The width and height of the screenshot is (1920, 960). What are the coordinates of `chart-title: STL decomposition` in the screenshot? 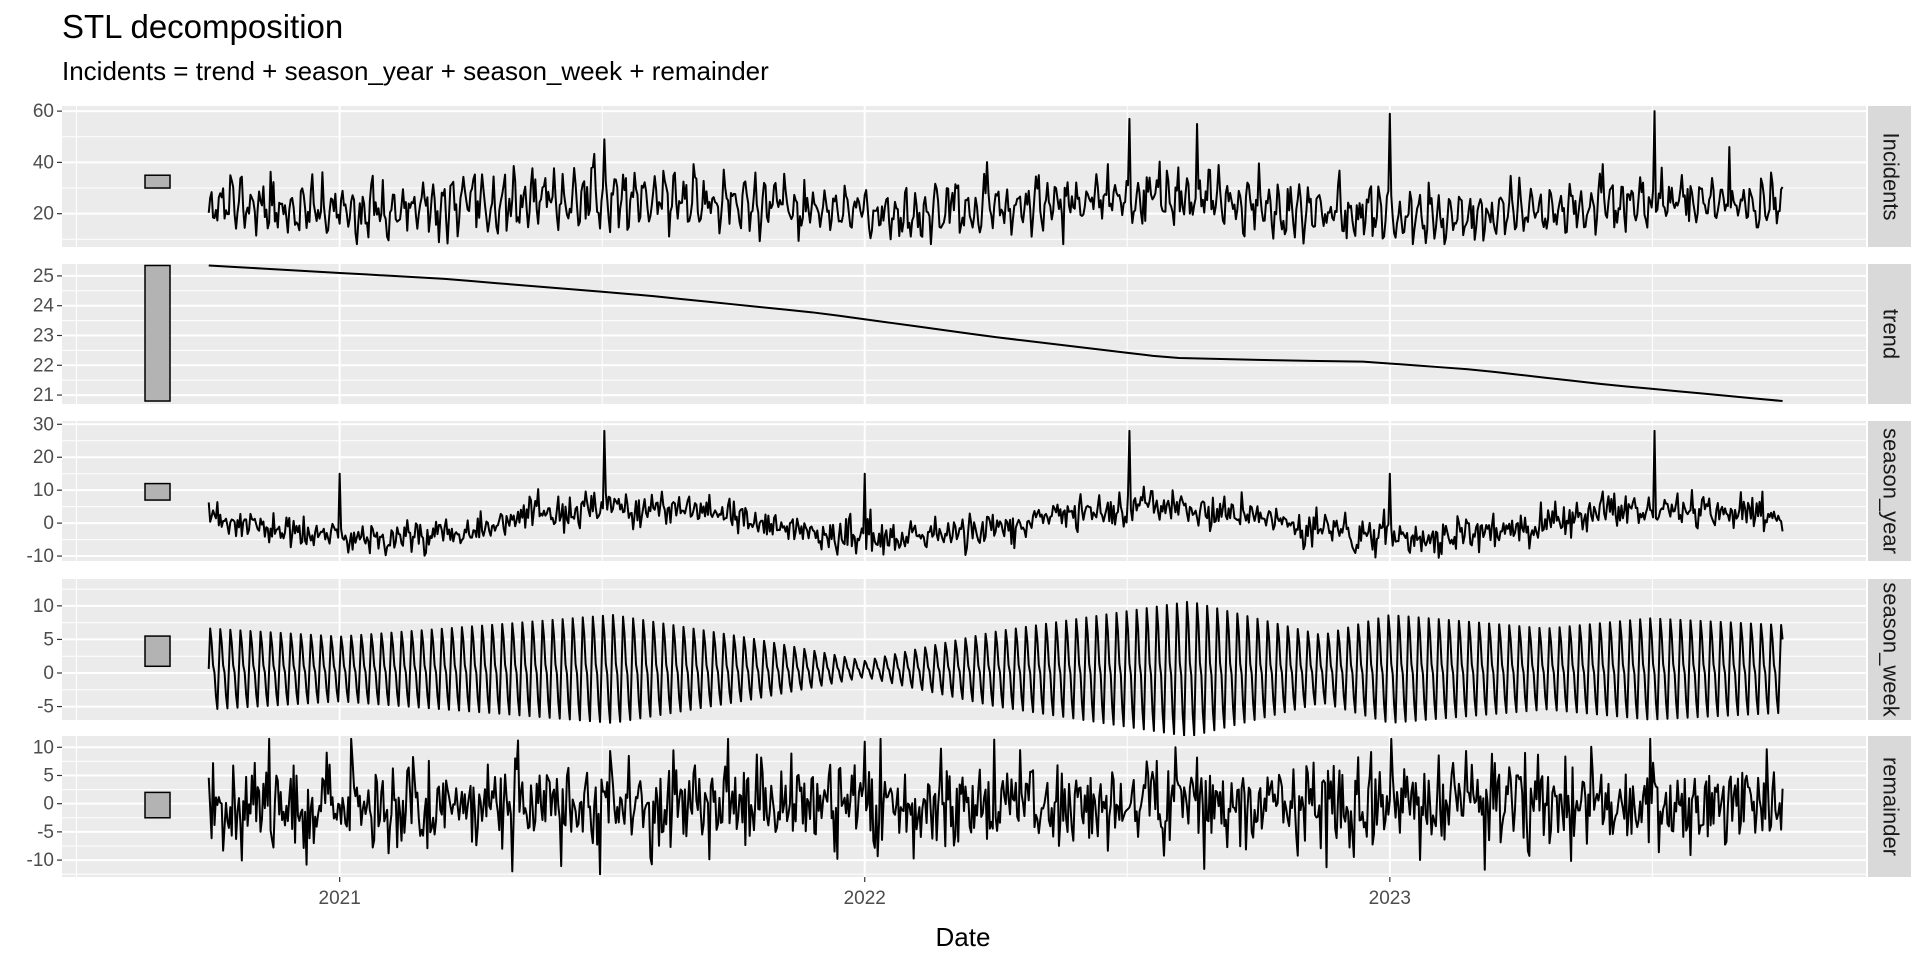 It's located at (203, 26).